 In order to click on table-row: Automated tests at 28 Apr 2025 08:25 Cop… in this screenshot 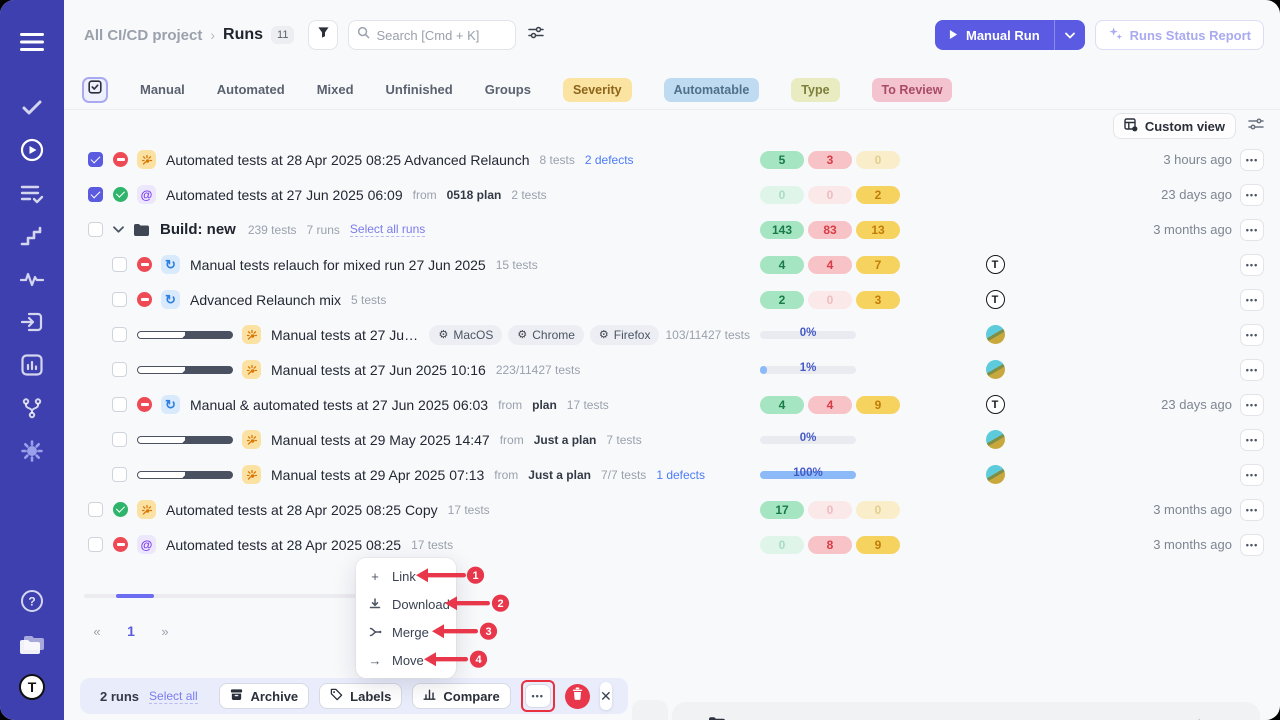, I will do `click(672, 509)`.